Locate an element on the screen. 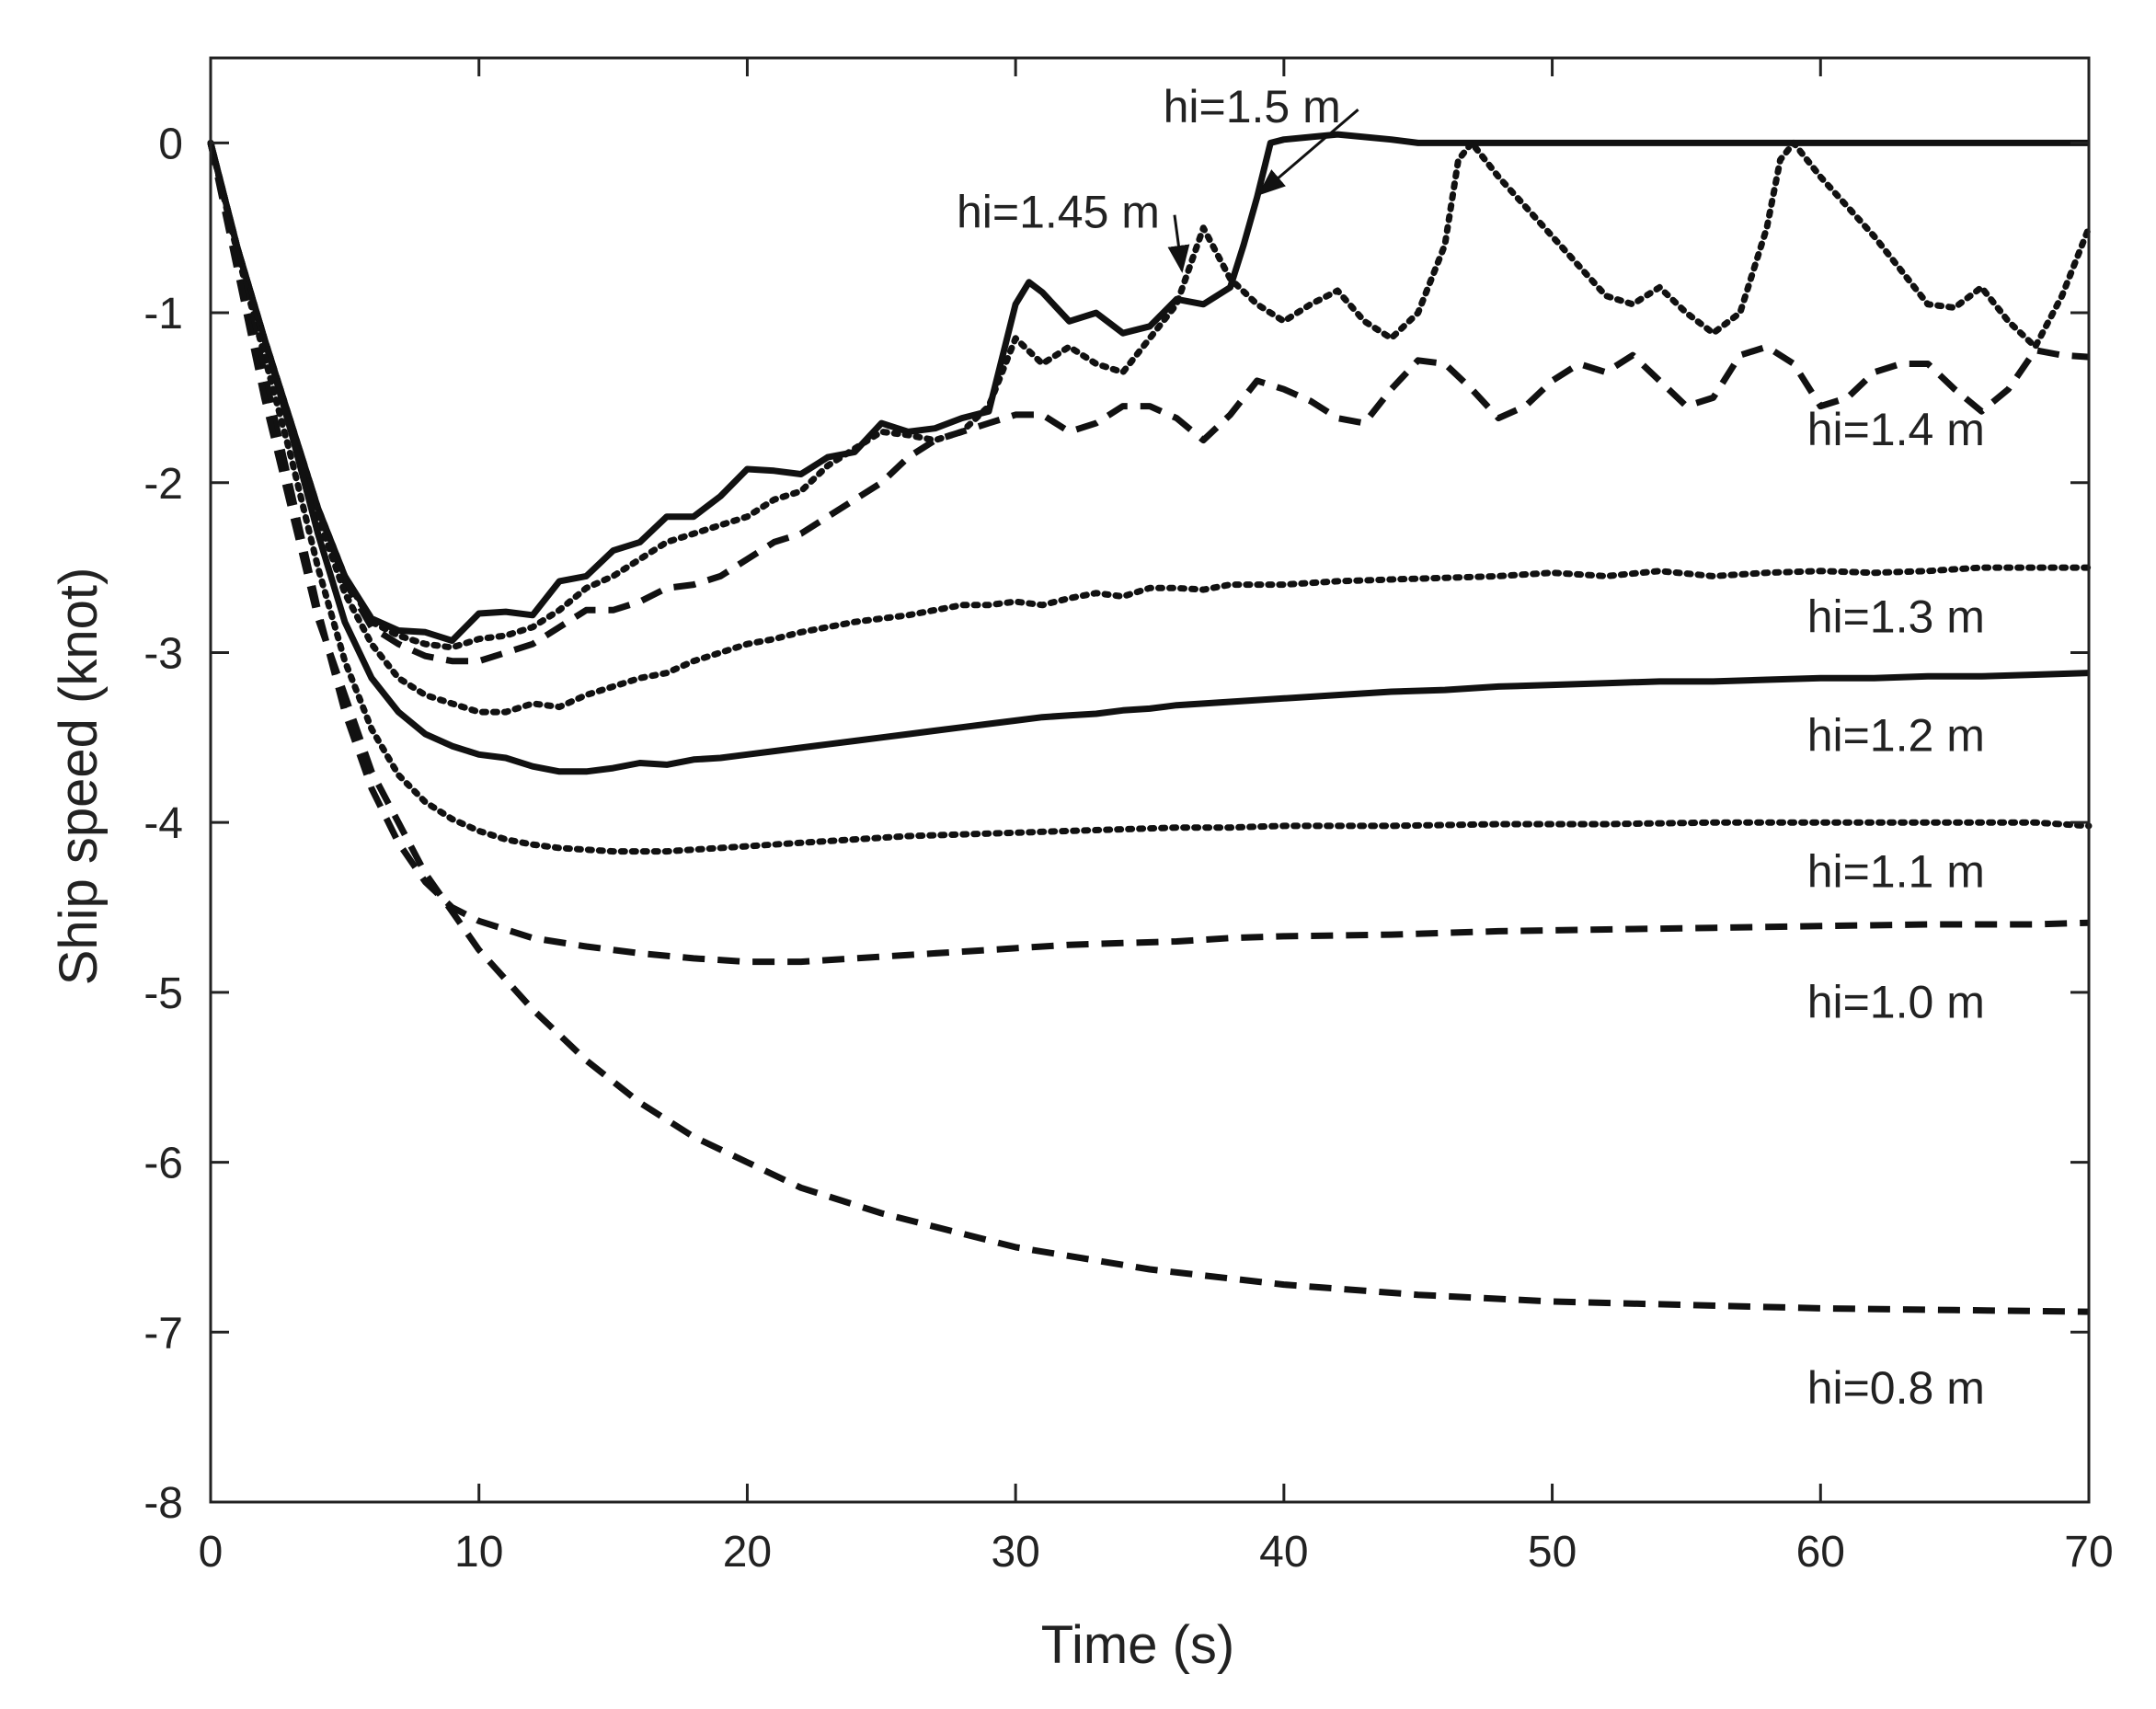 Image resolution: width=2156 pixels, height=1709 pixels. label-arrow-hi-1-5-m is located at coordinates (1308, 153).